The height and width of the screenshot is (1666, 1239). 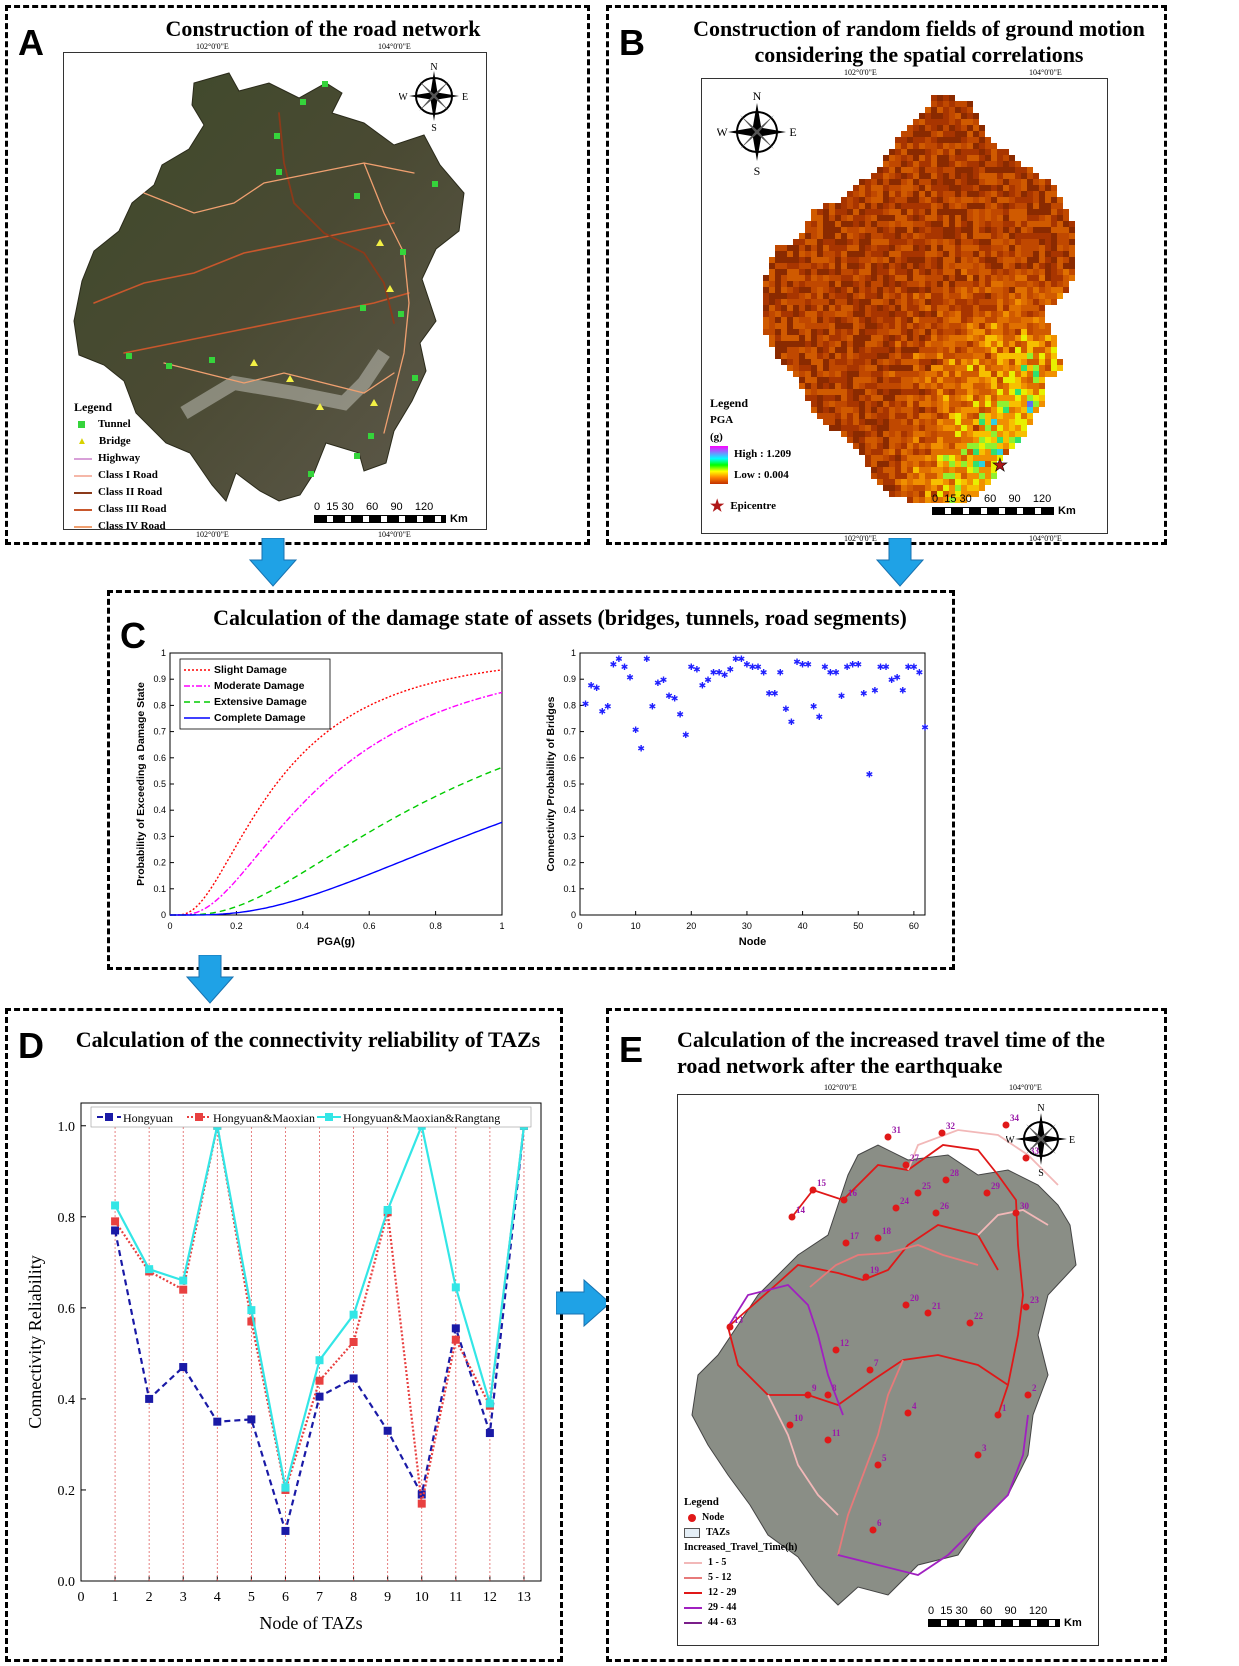 What do you see at coordinates (394, 534) in the screenshot?
I see `lon-label-bottom-2: 104°0'0"E` at bounding box center [394, 534].